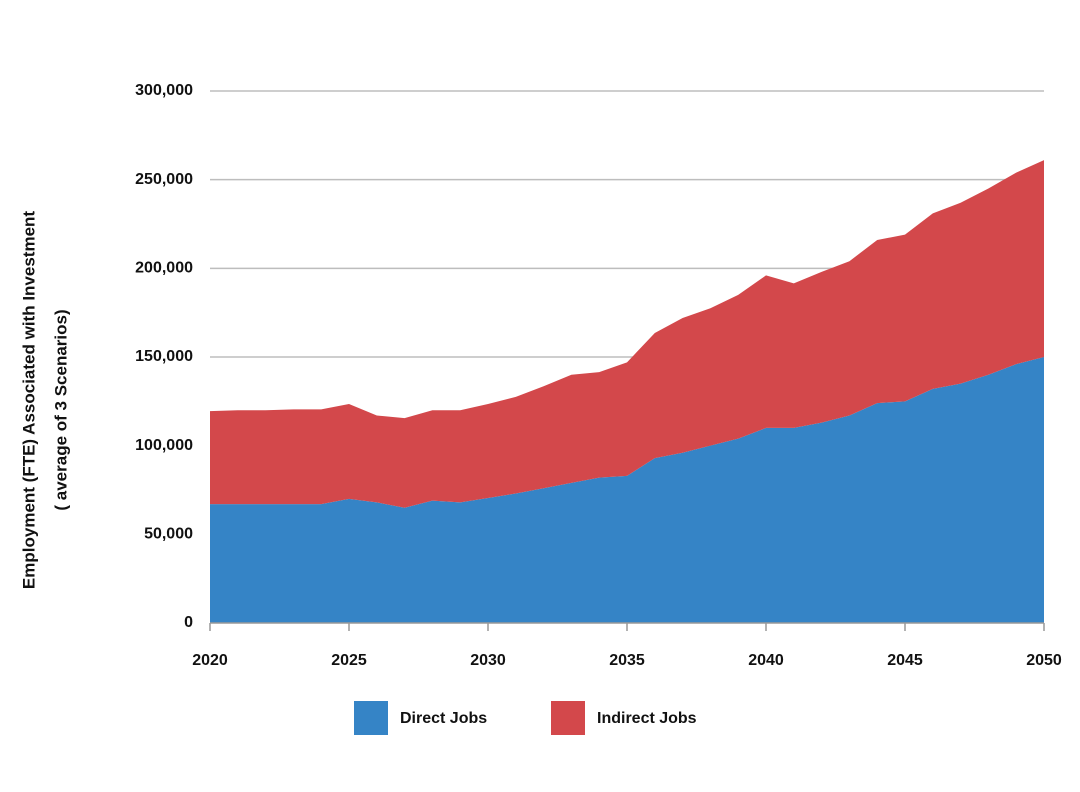 The width and height of the screenshot is (1080, 792). What do you see at coordinates (488, 660) in the screenshot?
I see `x-tick-label: 2030` at bounding box center [488, 660].